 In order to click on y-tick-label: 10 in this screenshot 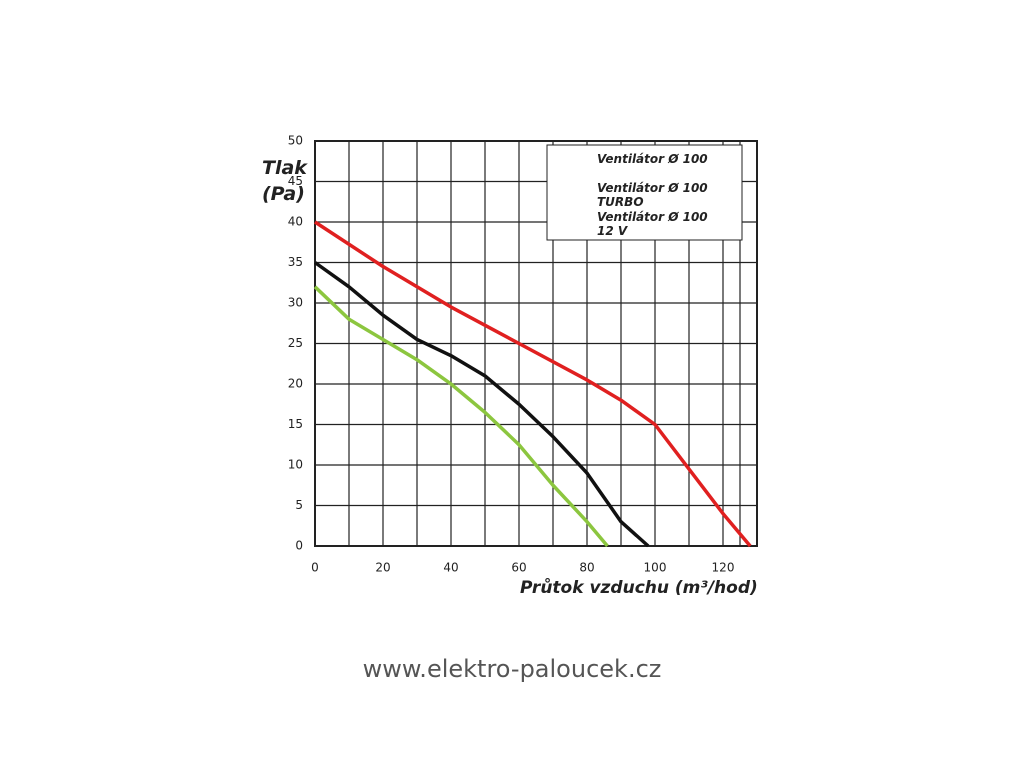, I will do `click(295, 465)`.